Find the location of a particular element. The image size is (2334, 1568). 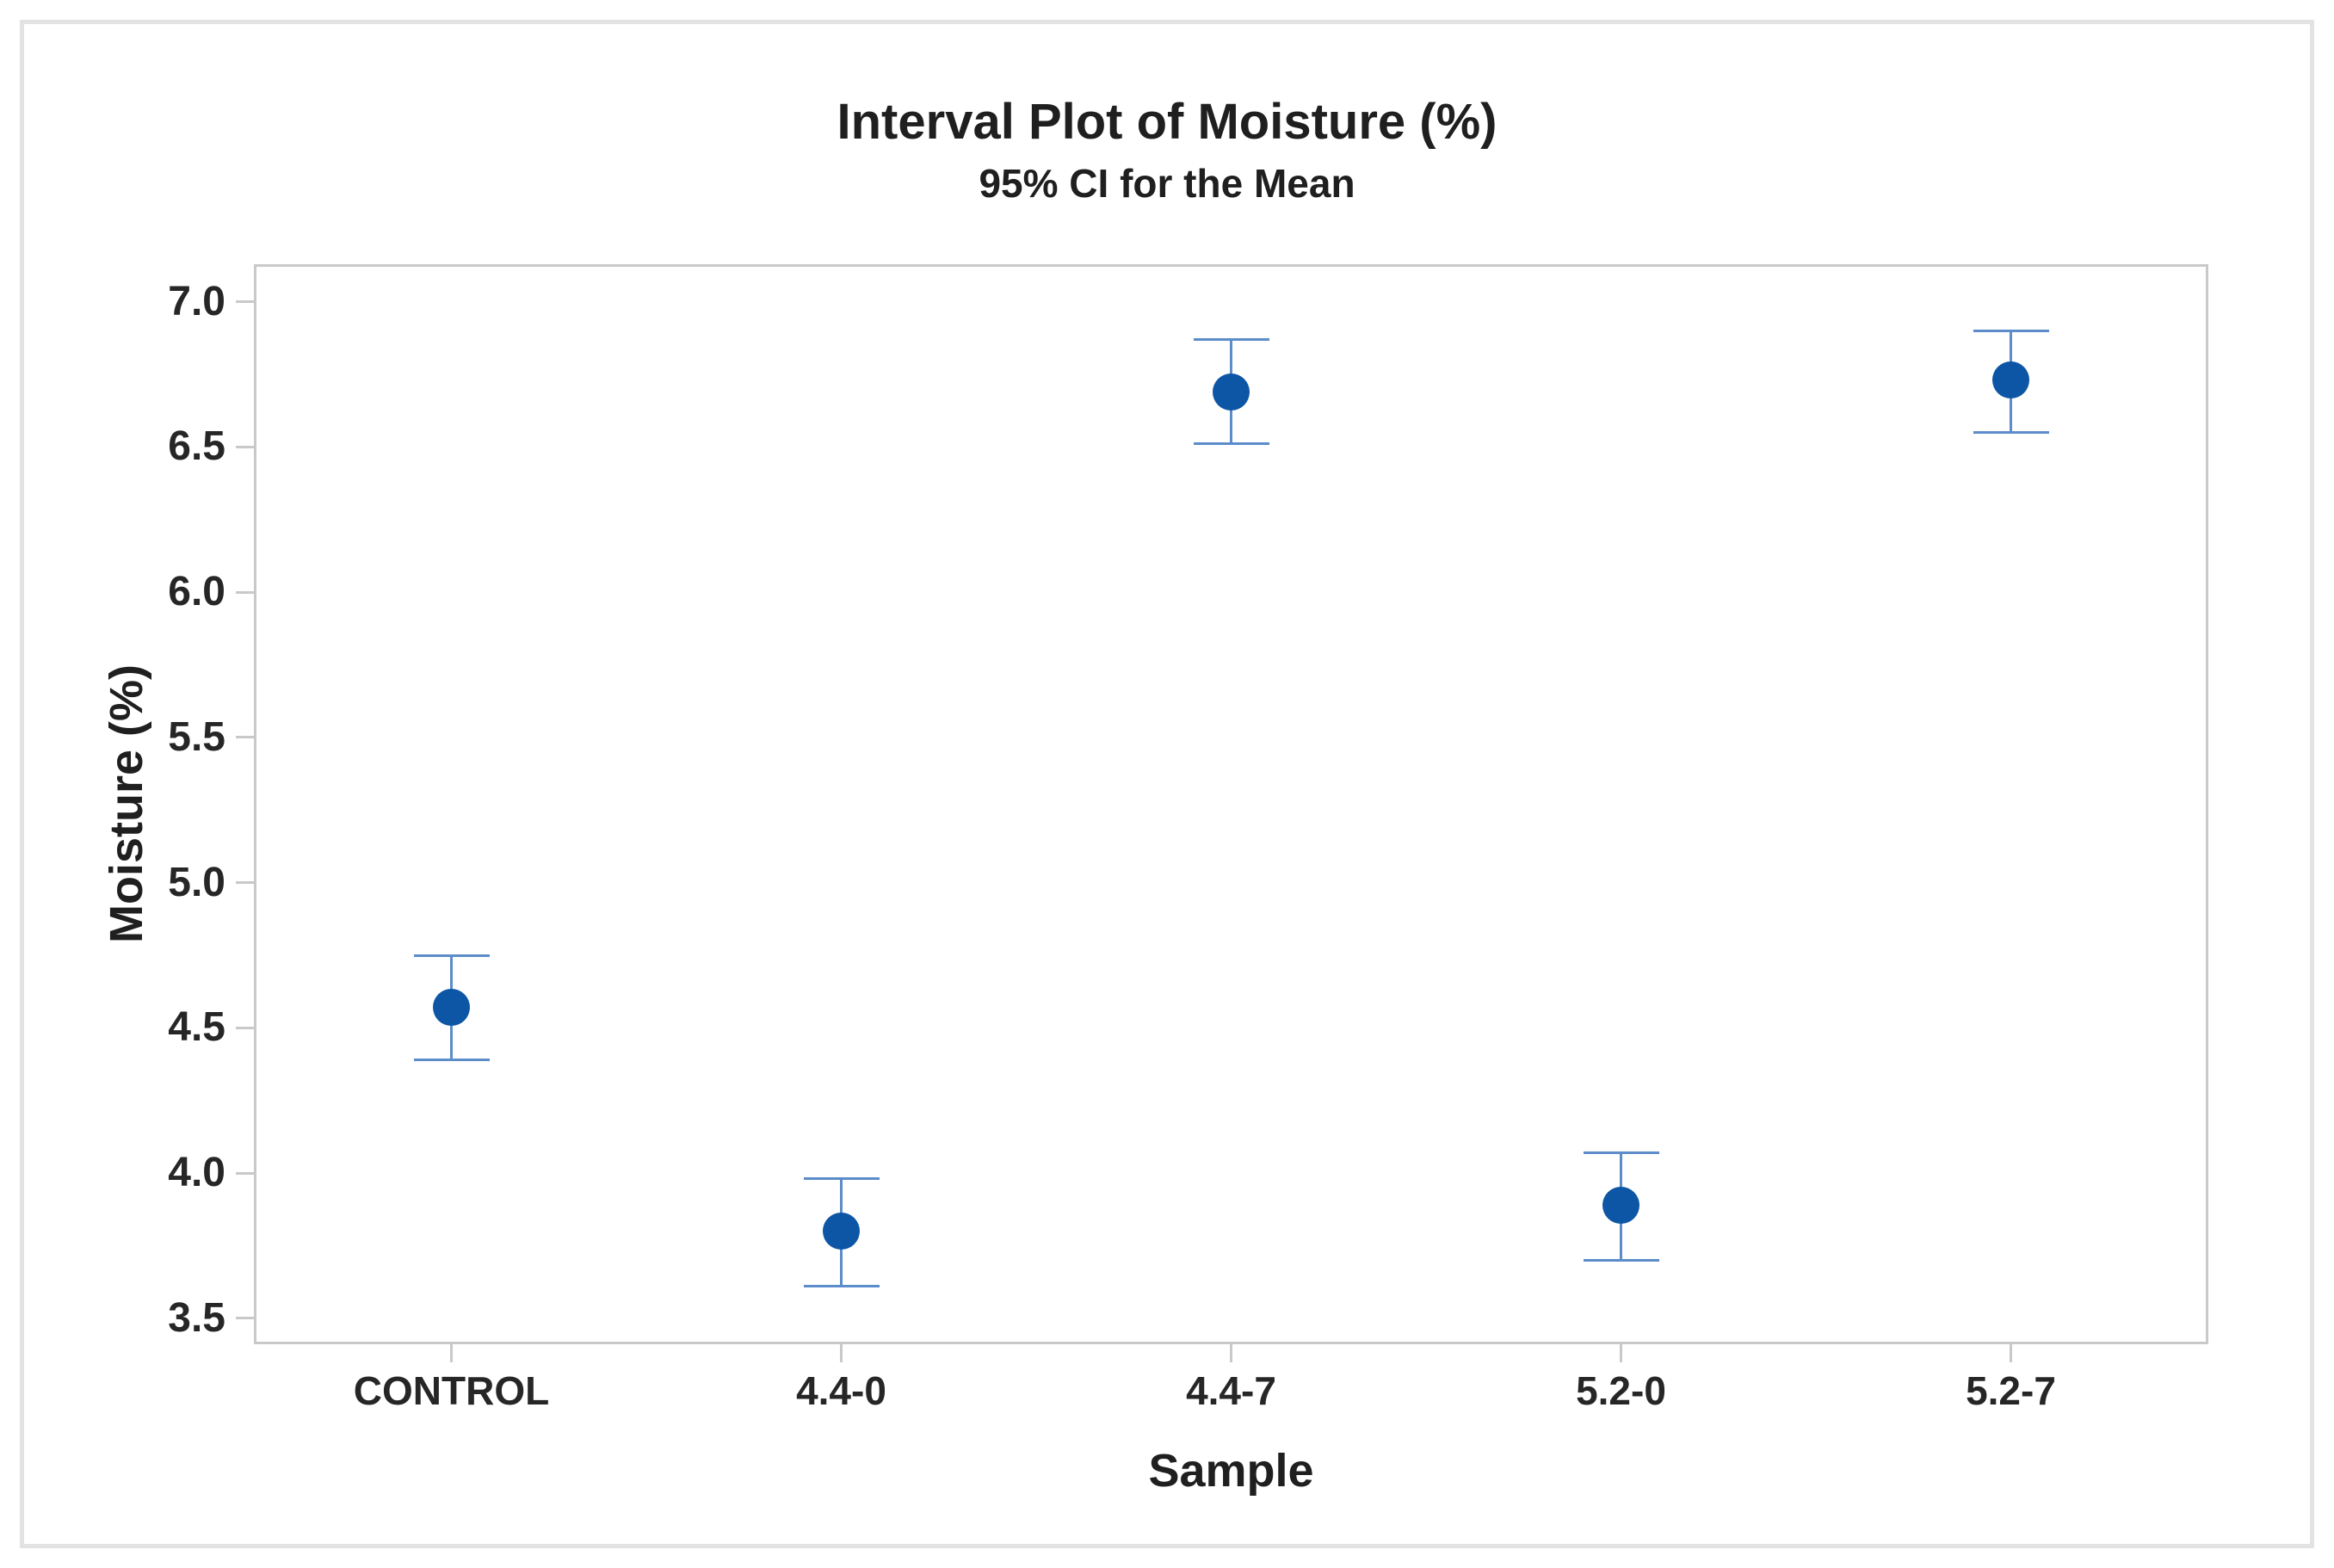

x-tick-label: 4.4-7 is located at coordinates (1231, 1391).